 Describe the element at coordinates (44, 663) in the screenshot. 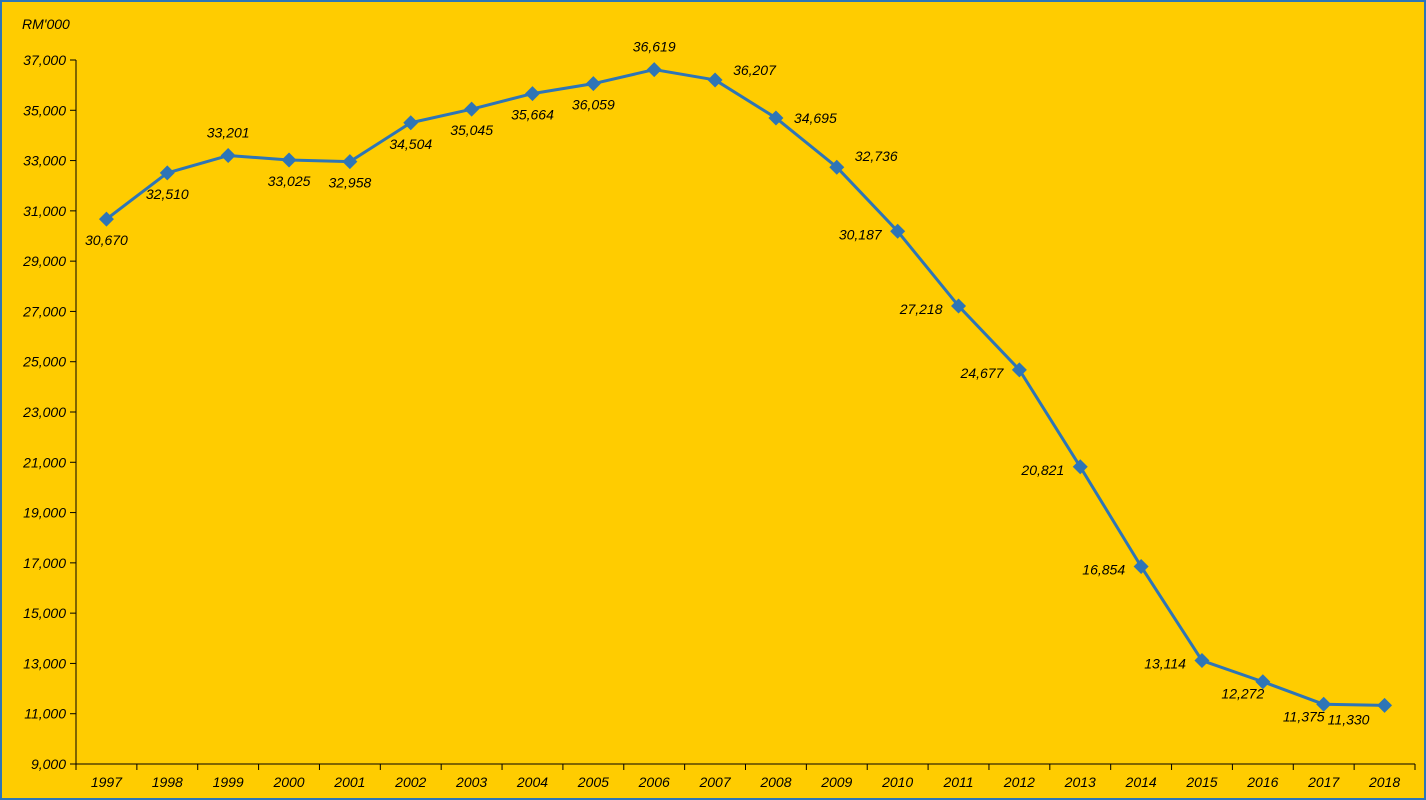

I see `y-tick-label: 13,000` at that location.